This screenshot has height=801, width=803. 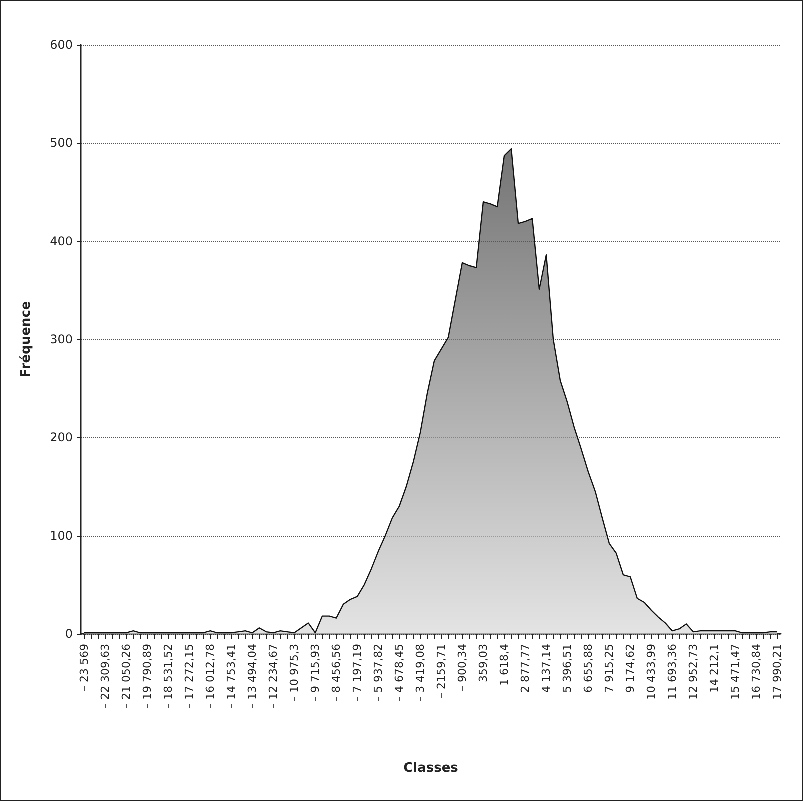 What do you see at coordinates (61, 339) in the screenshot?
I see `y-tick-label: 300` at bounding box center [61, 339].